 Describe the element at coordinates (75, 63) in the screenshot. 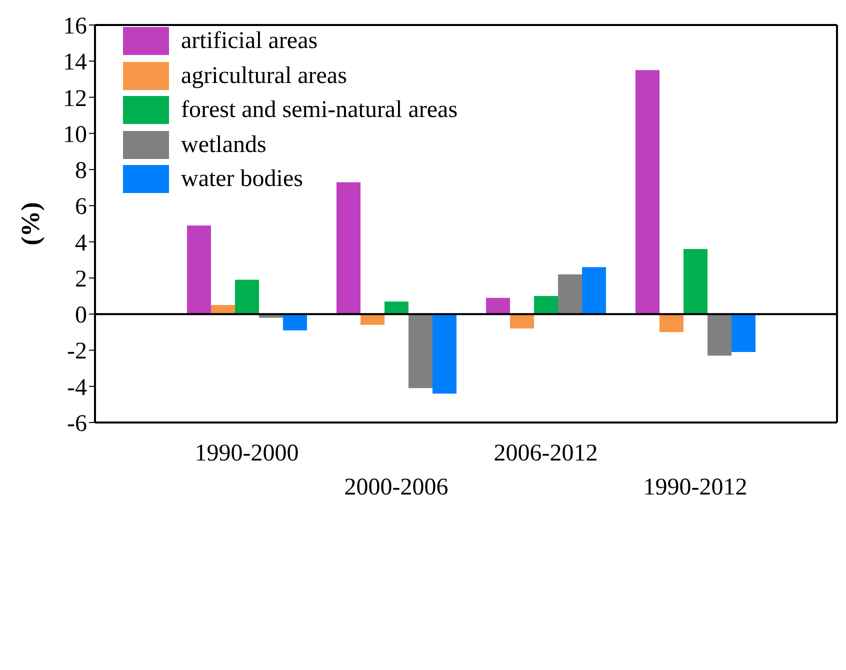

I see `y-tick-label: 14` at that location.